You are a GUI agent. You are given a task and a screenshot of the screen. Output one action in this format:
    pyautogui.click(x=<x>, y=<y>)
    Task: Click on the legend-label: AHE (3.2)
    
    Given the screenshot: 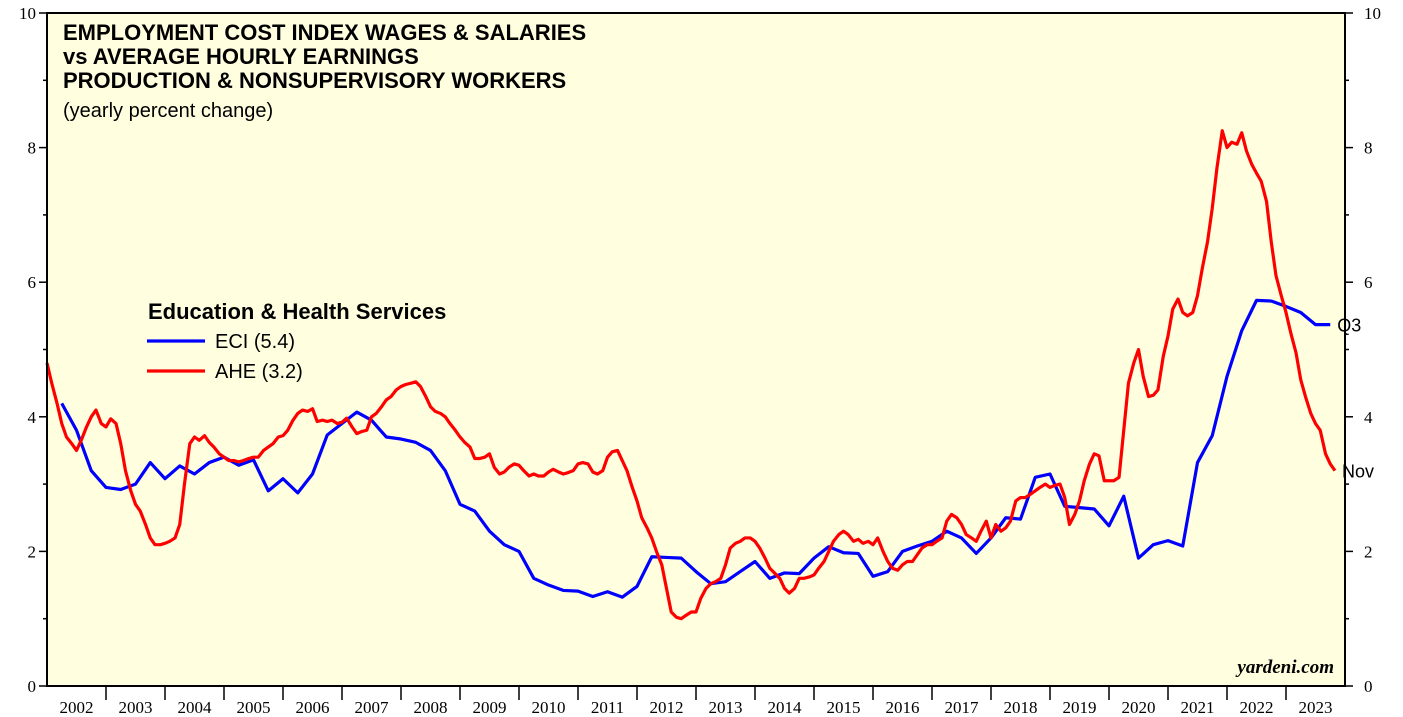 What is the action you would take?
    pyautogui.click(x=259, y=372)
    